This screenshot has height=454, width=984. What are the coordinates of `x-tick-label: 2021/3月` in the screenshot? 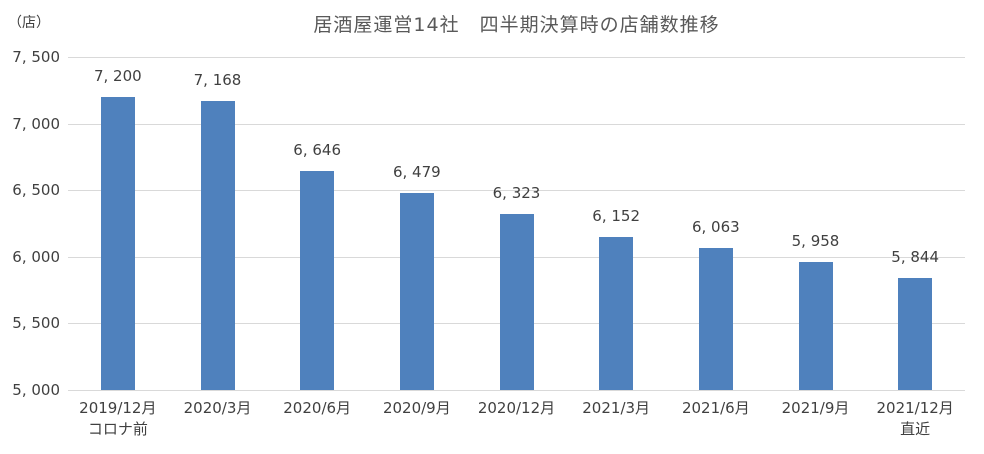 It's located at (616, 408).